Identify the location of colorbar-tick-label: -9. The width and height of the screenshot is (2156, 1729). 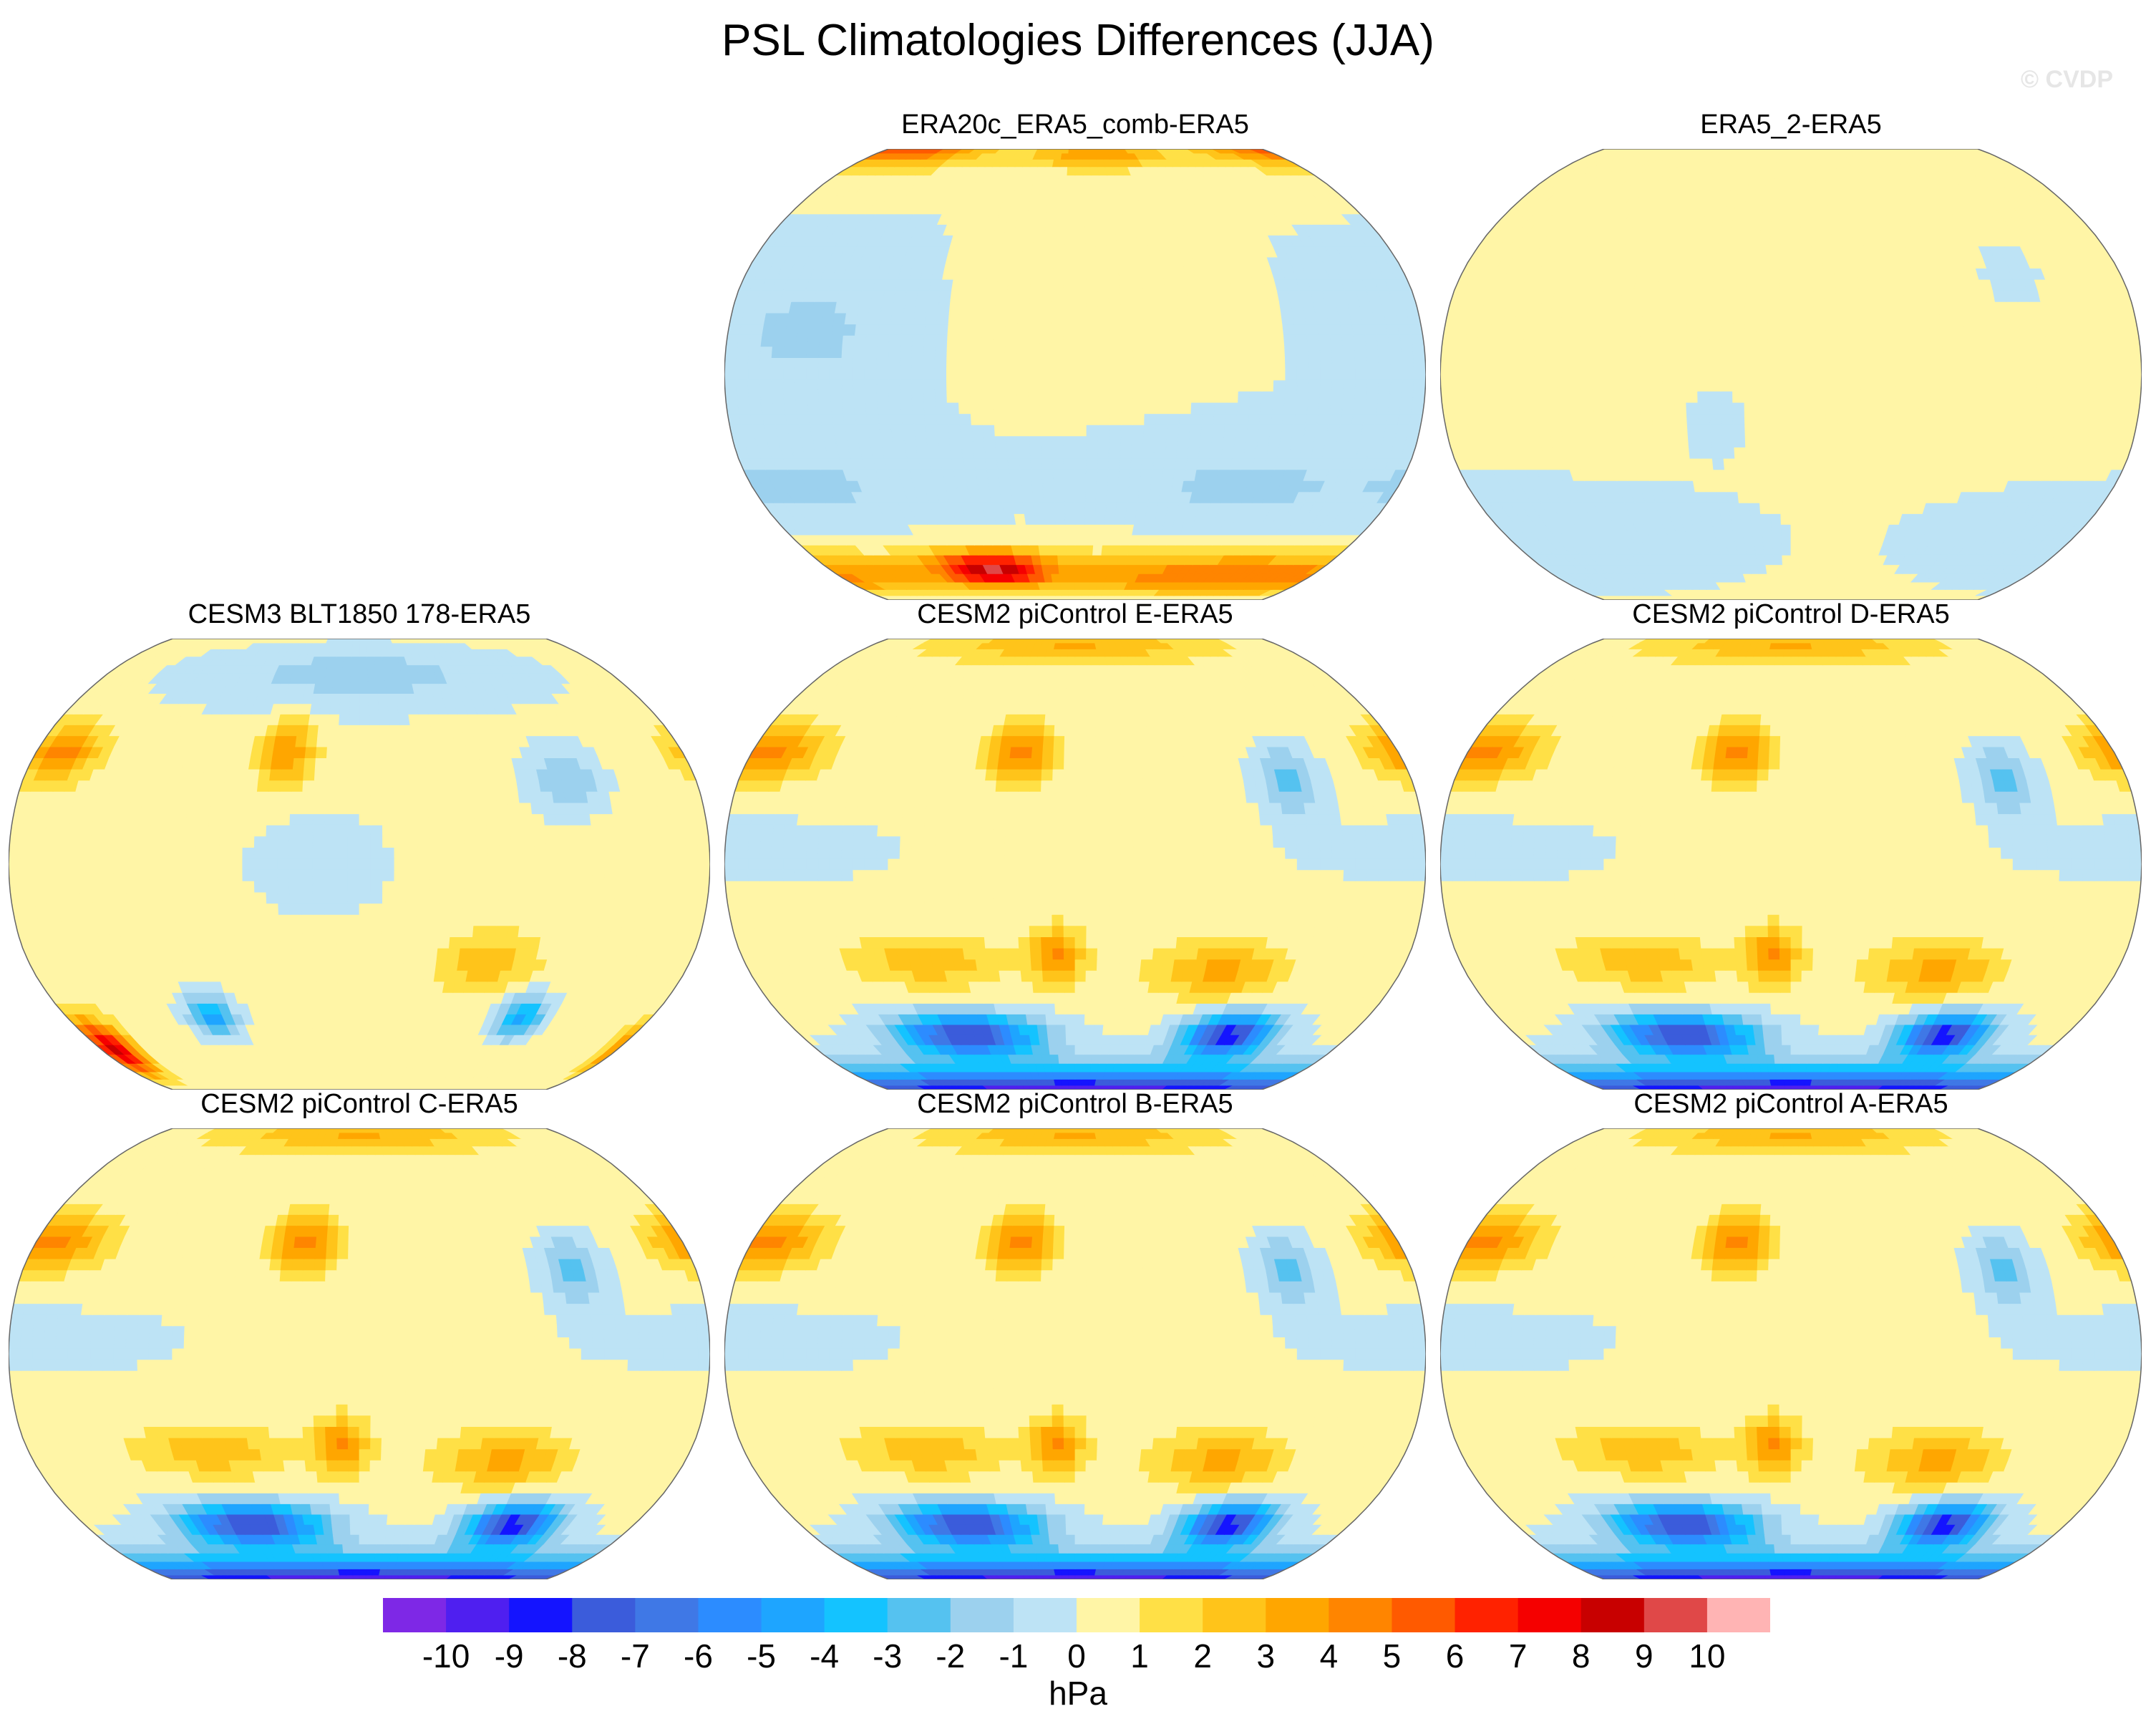
(510, 1656).